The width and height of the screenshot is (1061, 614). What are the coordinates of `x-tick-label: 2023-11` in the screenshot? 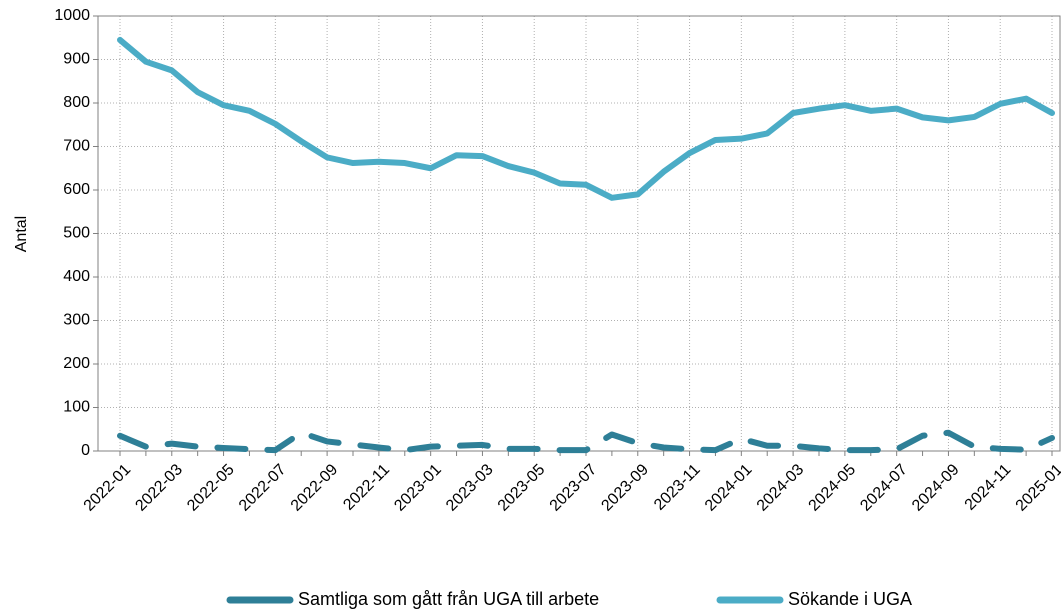 It's located at (677, 487).